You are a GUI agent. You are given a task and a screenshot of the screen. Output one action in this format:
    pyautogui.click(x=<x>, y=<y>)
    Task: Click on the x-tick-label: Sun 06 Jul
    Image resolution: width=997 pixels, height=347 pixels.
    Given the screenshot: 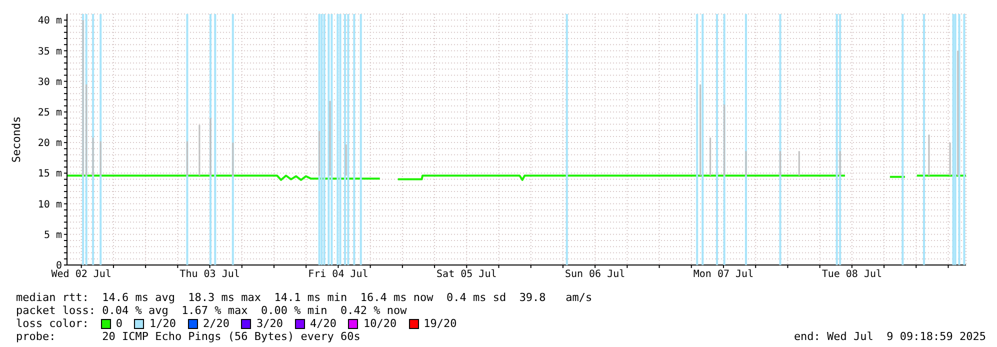 What is the action you would take?
    pyautogui.click(x=595, y=274)
    